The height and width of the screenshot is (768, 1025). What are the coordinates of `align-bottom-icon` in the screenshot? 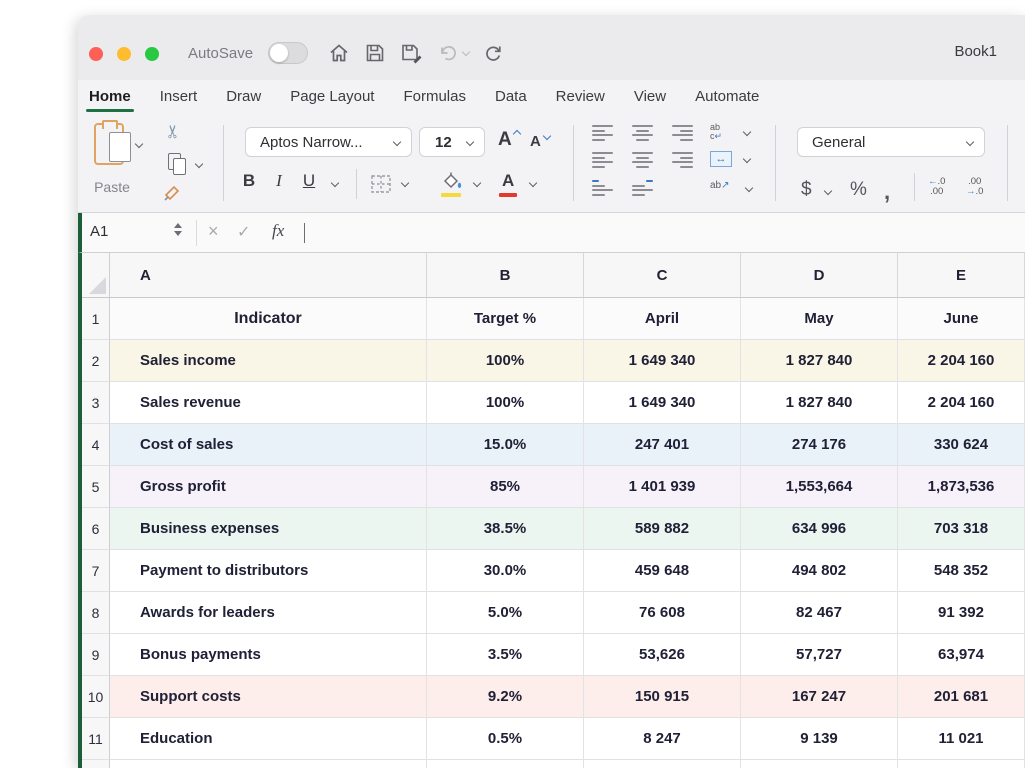 It's located at (682, 133).